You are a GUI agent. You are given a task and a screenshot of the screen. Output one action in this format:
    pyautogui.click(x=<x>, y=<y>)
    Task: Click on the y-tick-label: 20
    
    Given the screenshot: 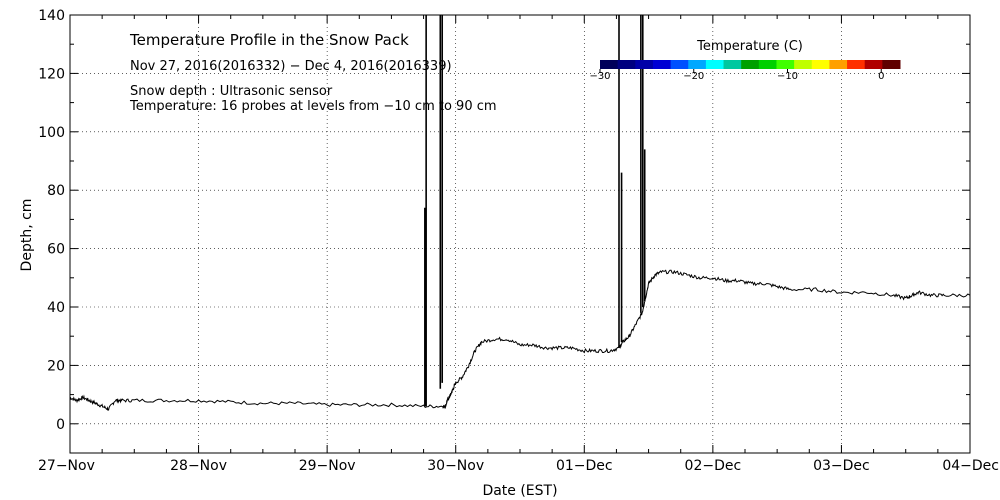 What is the action you would take?
    pyautogui.click(x=56, y=366)
    